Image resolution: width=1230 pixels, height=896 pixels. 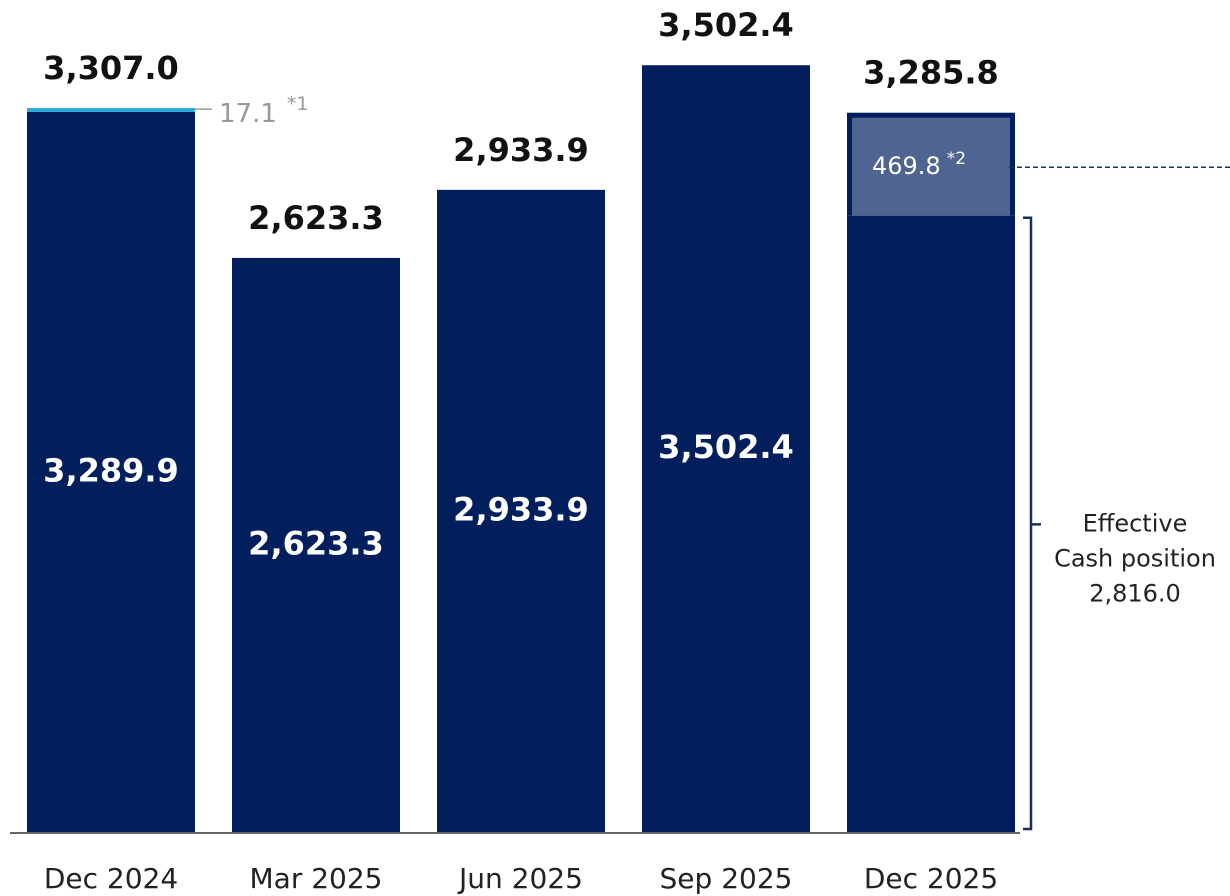 What do you see at coordinates (111, 68) in the screenshot?
I see `total-label: 3,307.0` at bounding box center [111, 68].